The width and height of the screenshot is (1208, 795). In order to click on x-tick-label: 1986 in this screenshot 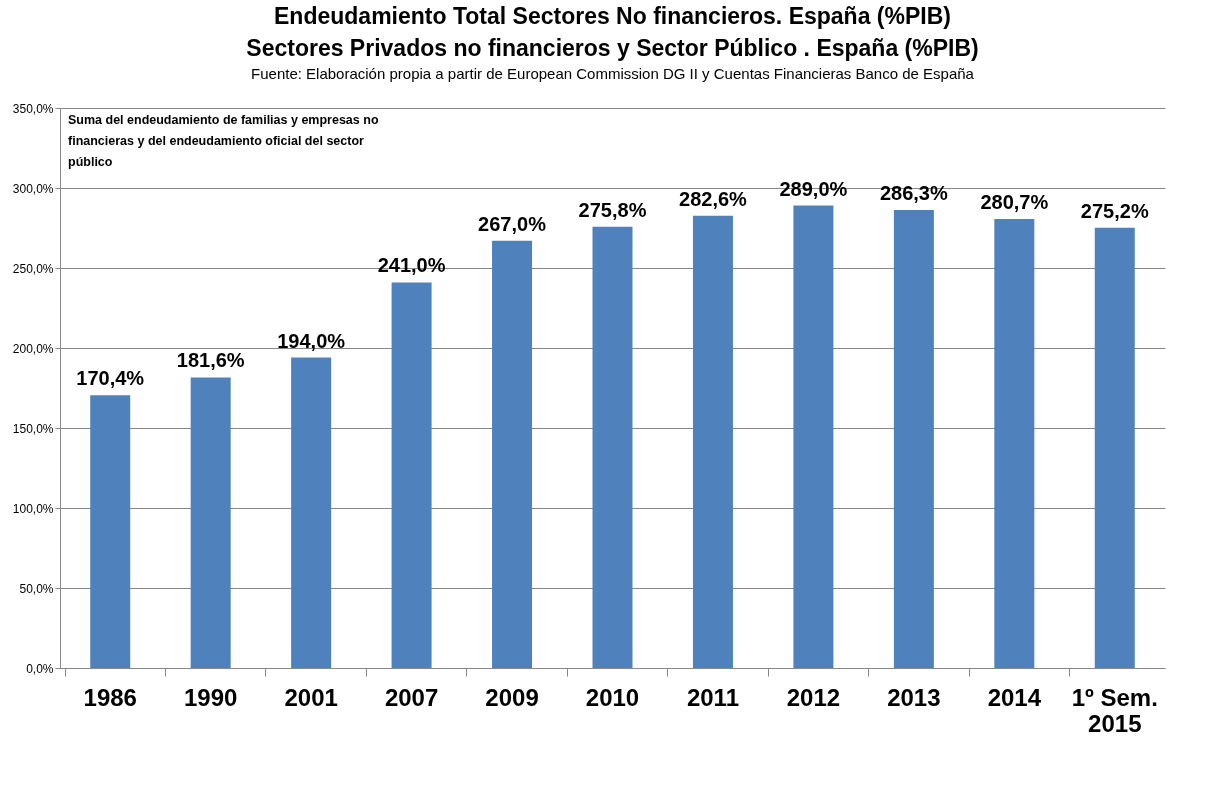, I will do `click(110, 697)`.